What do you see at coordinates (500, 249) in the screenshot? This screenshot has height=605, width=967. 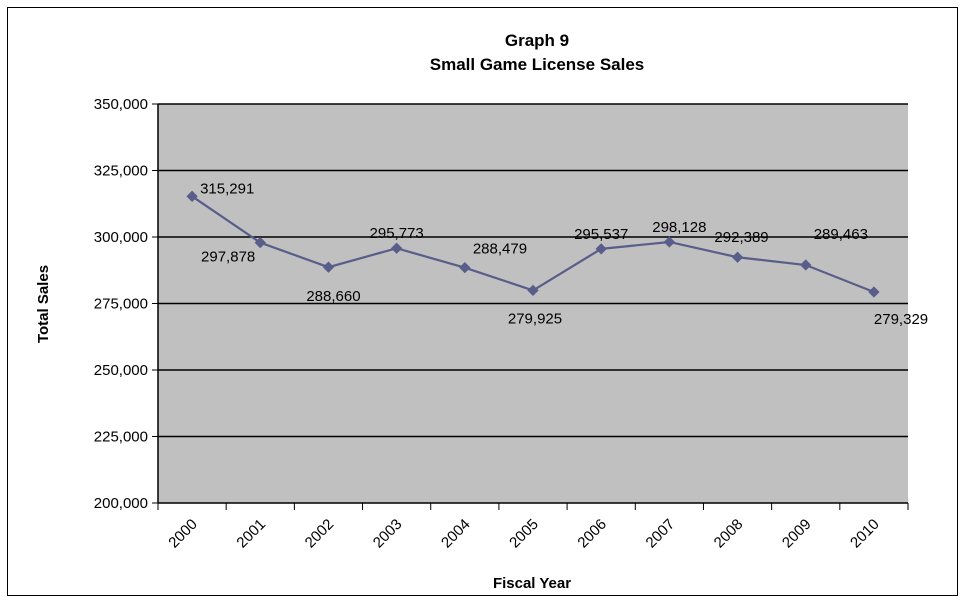 I see `data-label: 288,479` at bounding box center [500, 249].